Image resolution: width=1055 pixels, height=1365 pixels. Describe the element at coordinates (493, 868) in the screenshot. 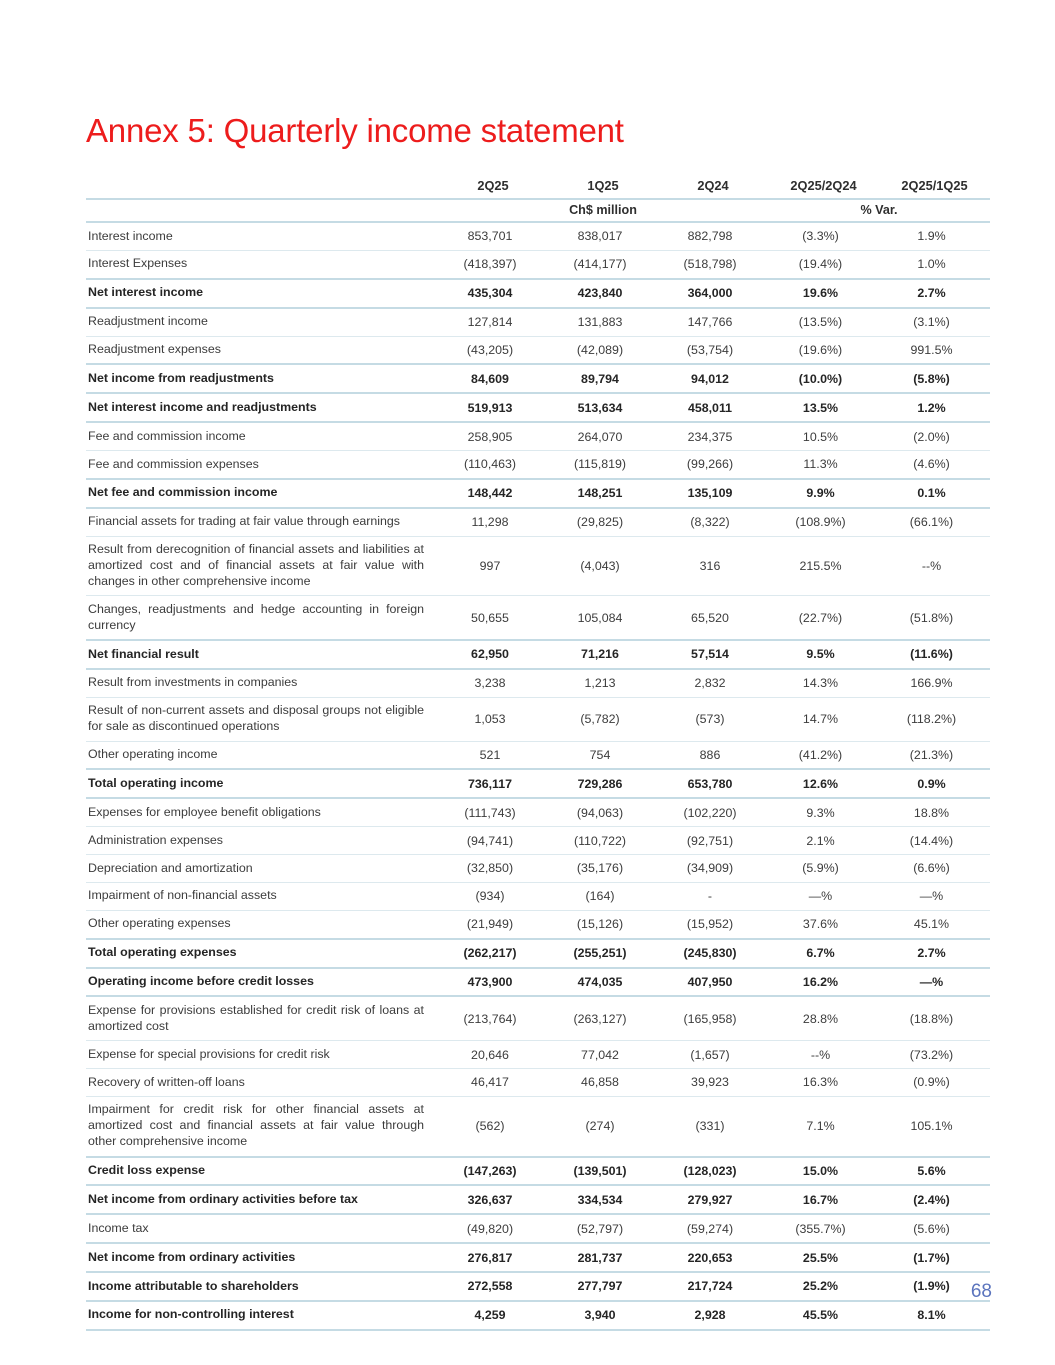

I see `row-value-2q25: (32,850)` at that location.